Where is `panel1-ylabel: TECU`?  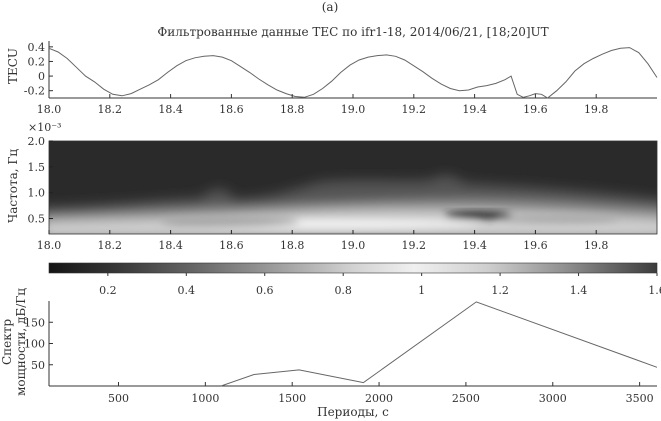
panel1-ylabel: TECU is located at coordinates (13, 66).